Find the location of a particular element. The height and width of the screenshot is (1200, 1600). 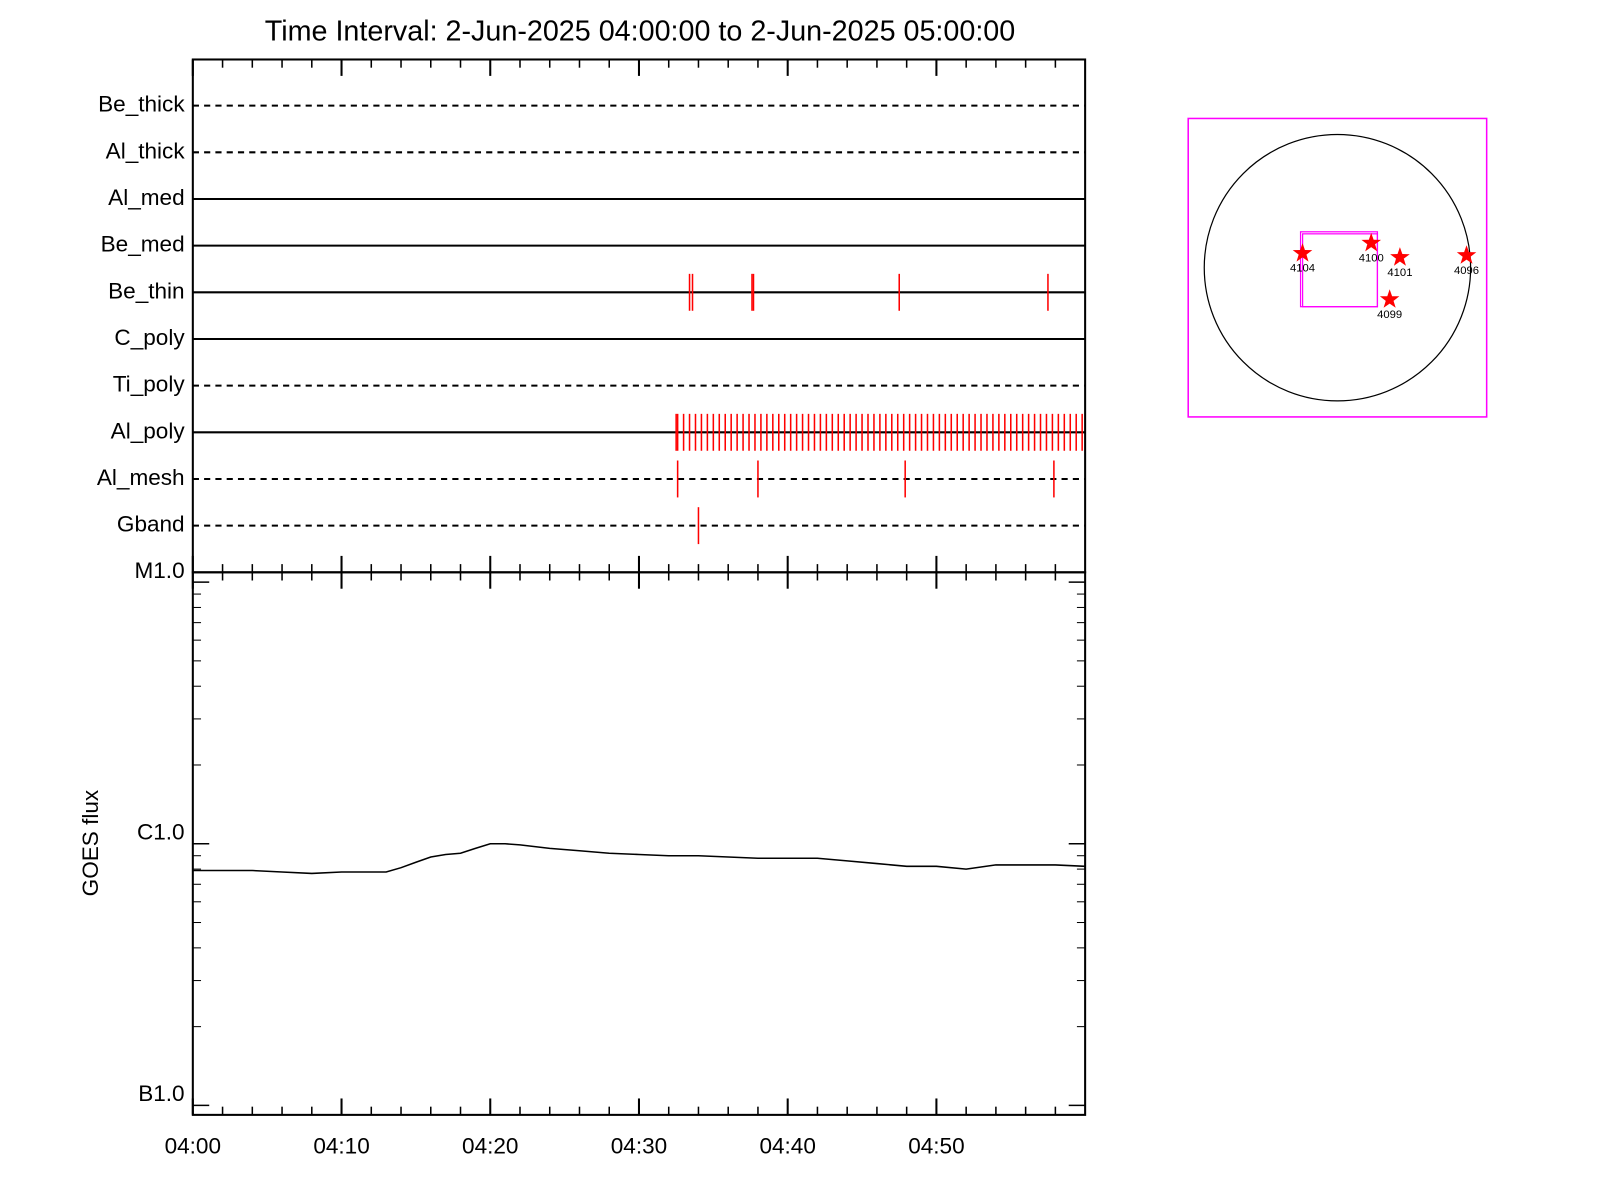

y-tick-label: M1.0 is located at coordinates (159, 570).